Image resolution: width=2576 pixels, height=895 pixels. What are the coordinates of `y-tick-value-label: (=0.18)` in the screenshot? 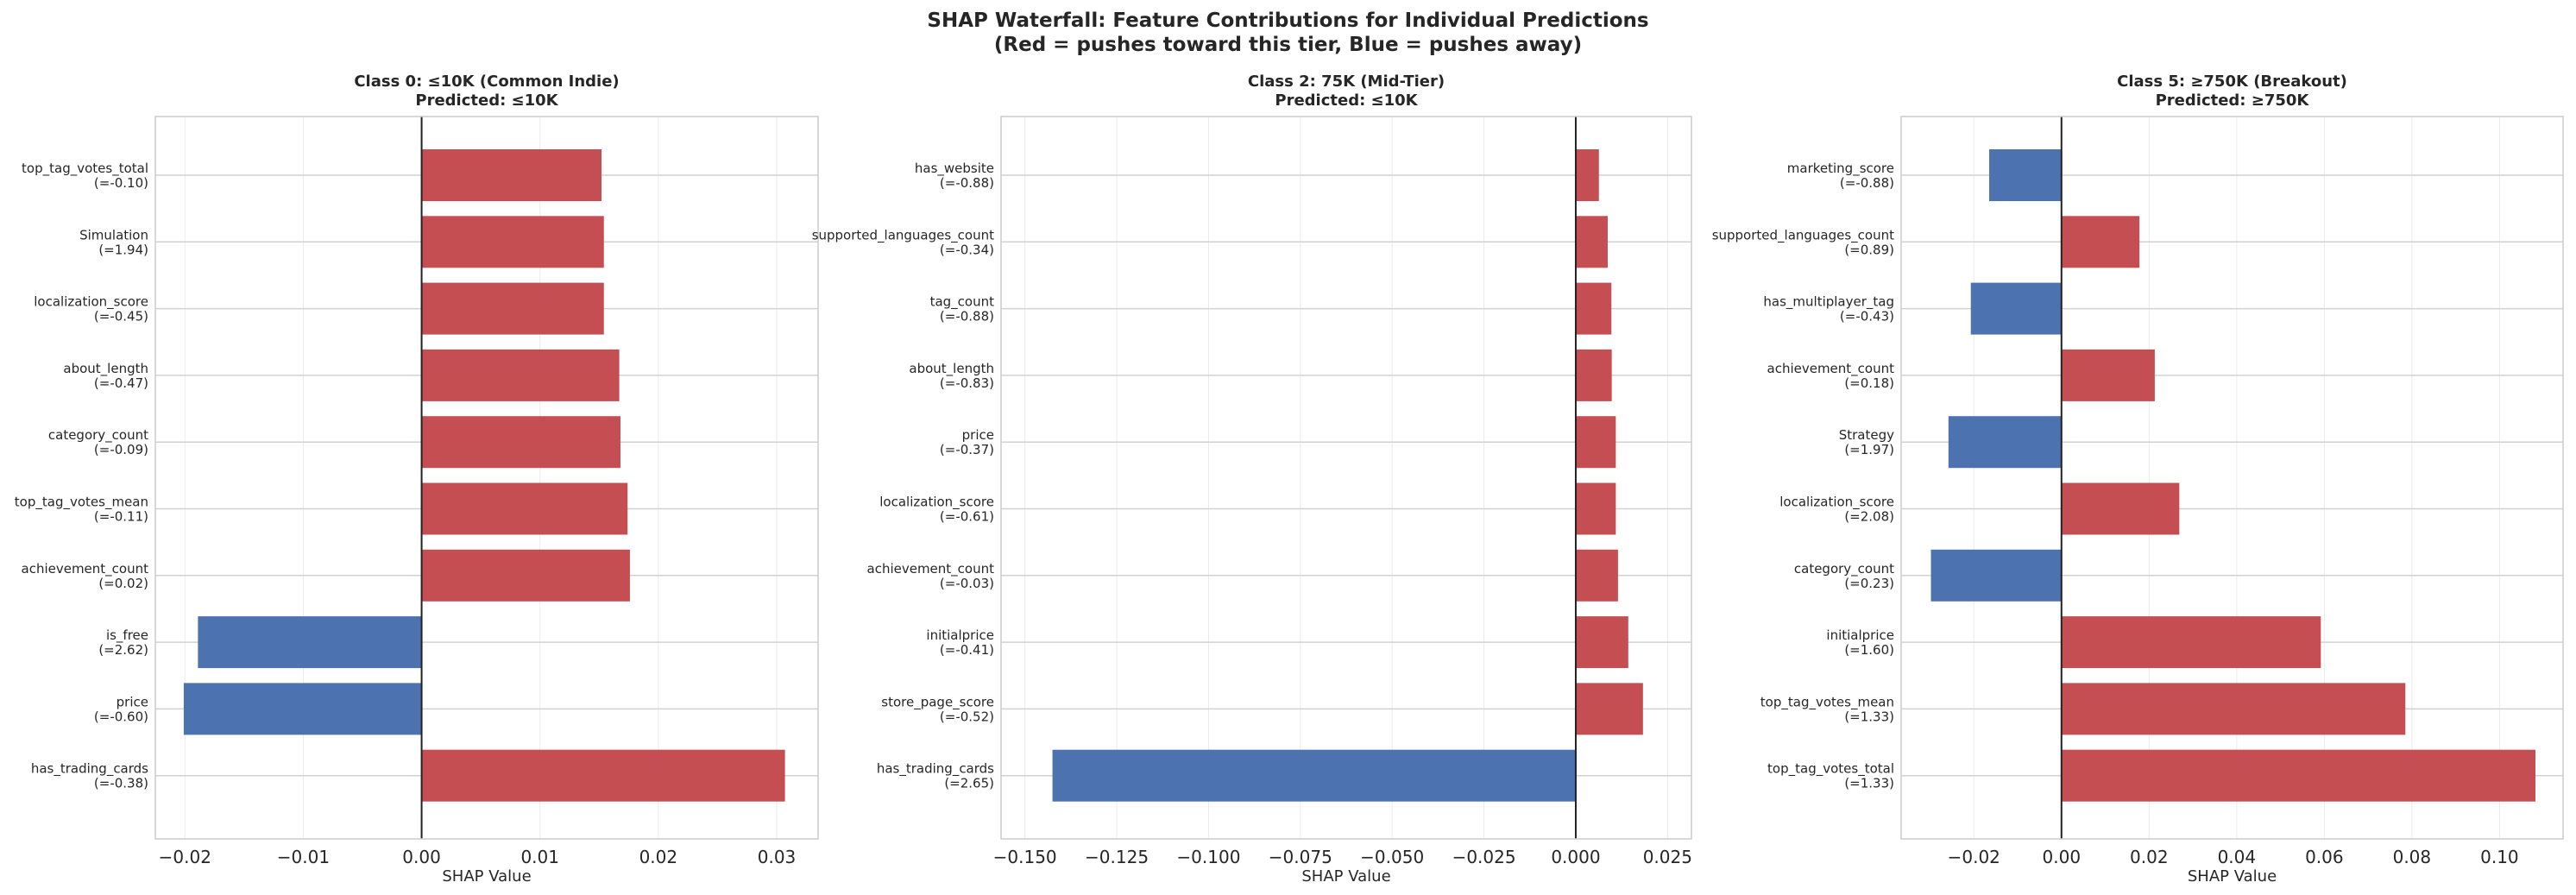 It's located at (1869, 383).